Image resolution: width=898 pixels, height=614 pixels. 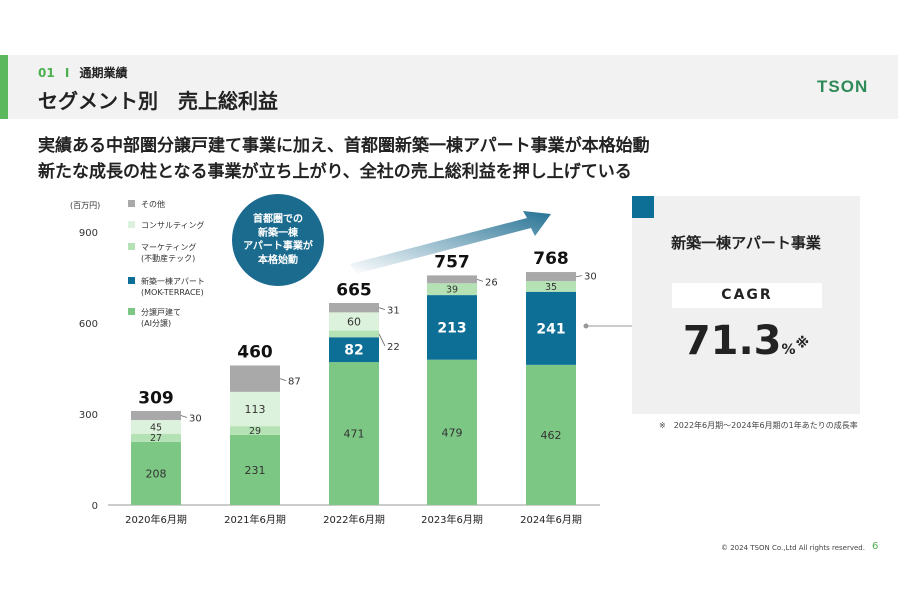 I want to click on cagr-connector-dot, so click(x=586, y=326).